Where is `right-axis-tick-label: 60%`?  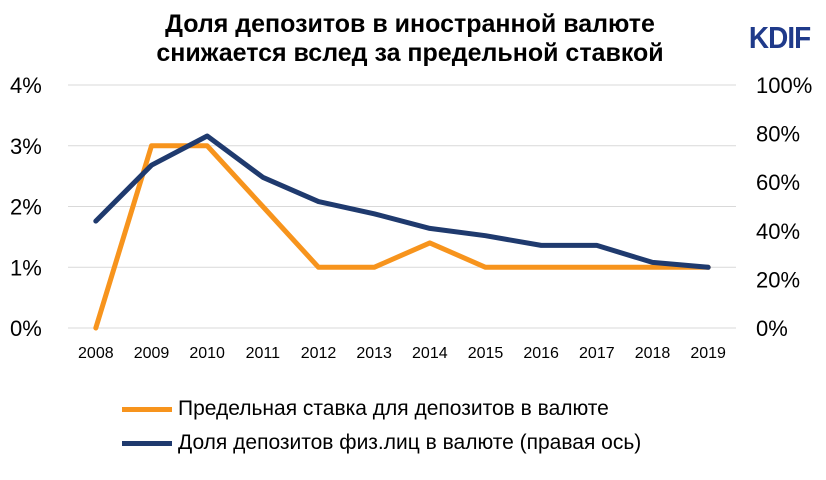 right-axis-tick-label: 60% is located at coordinates (778, 182).